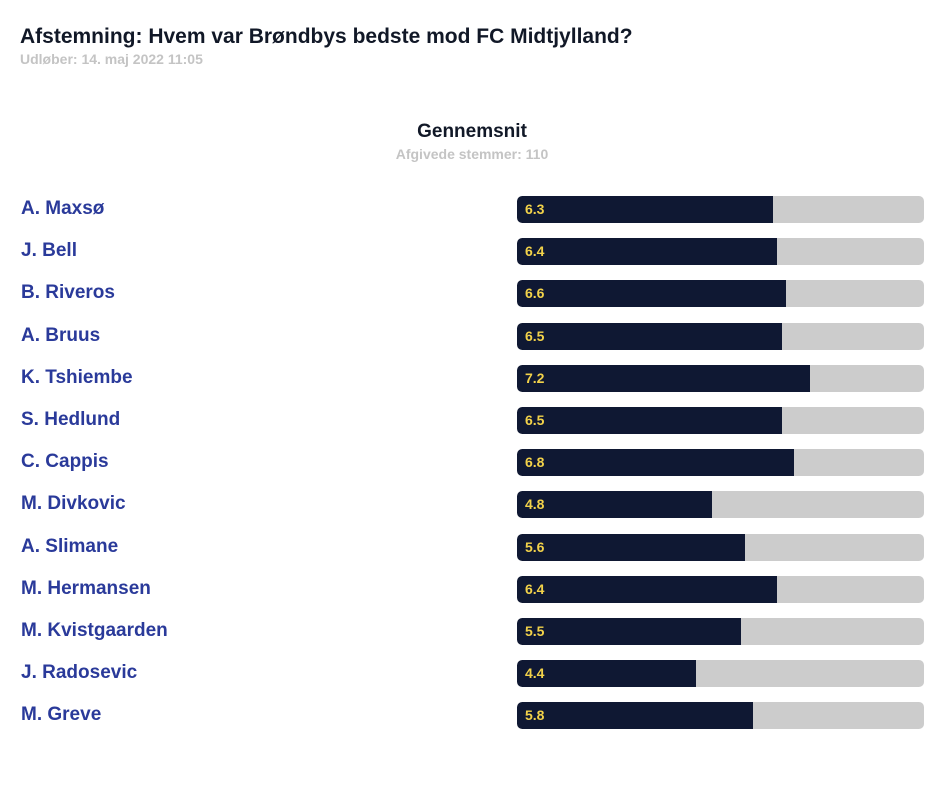 The height and width of the screenshot is (789, 950). Describe the element at coordinates (68, 292) in the screenshot. I see `player-name: B. Riveros` at that location.